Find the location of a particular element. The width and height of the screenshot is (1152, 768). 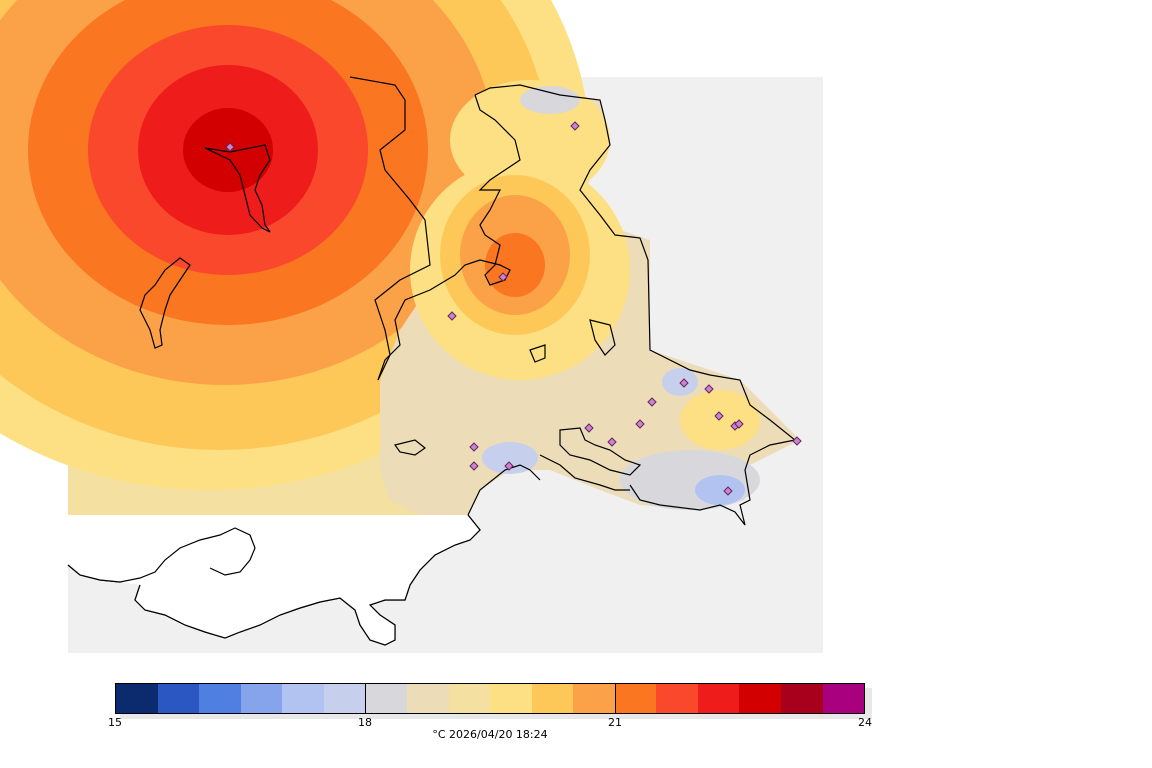

coastline-south is located at coordinates (274, 580).